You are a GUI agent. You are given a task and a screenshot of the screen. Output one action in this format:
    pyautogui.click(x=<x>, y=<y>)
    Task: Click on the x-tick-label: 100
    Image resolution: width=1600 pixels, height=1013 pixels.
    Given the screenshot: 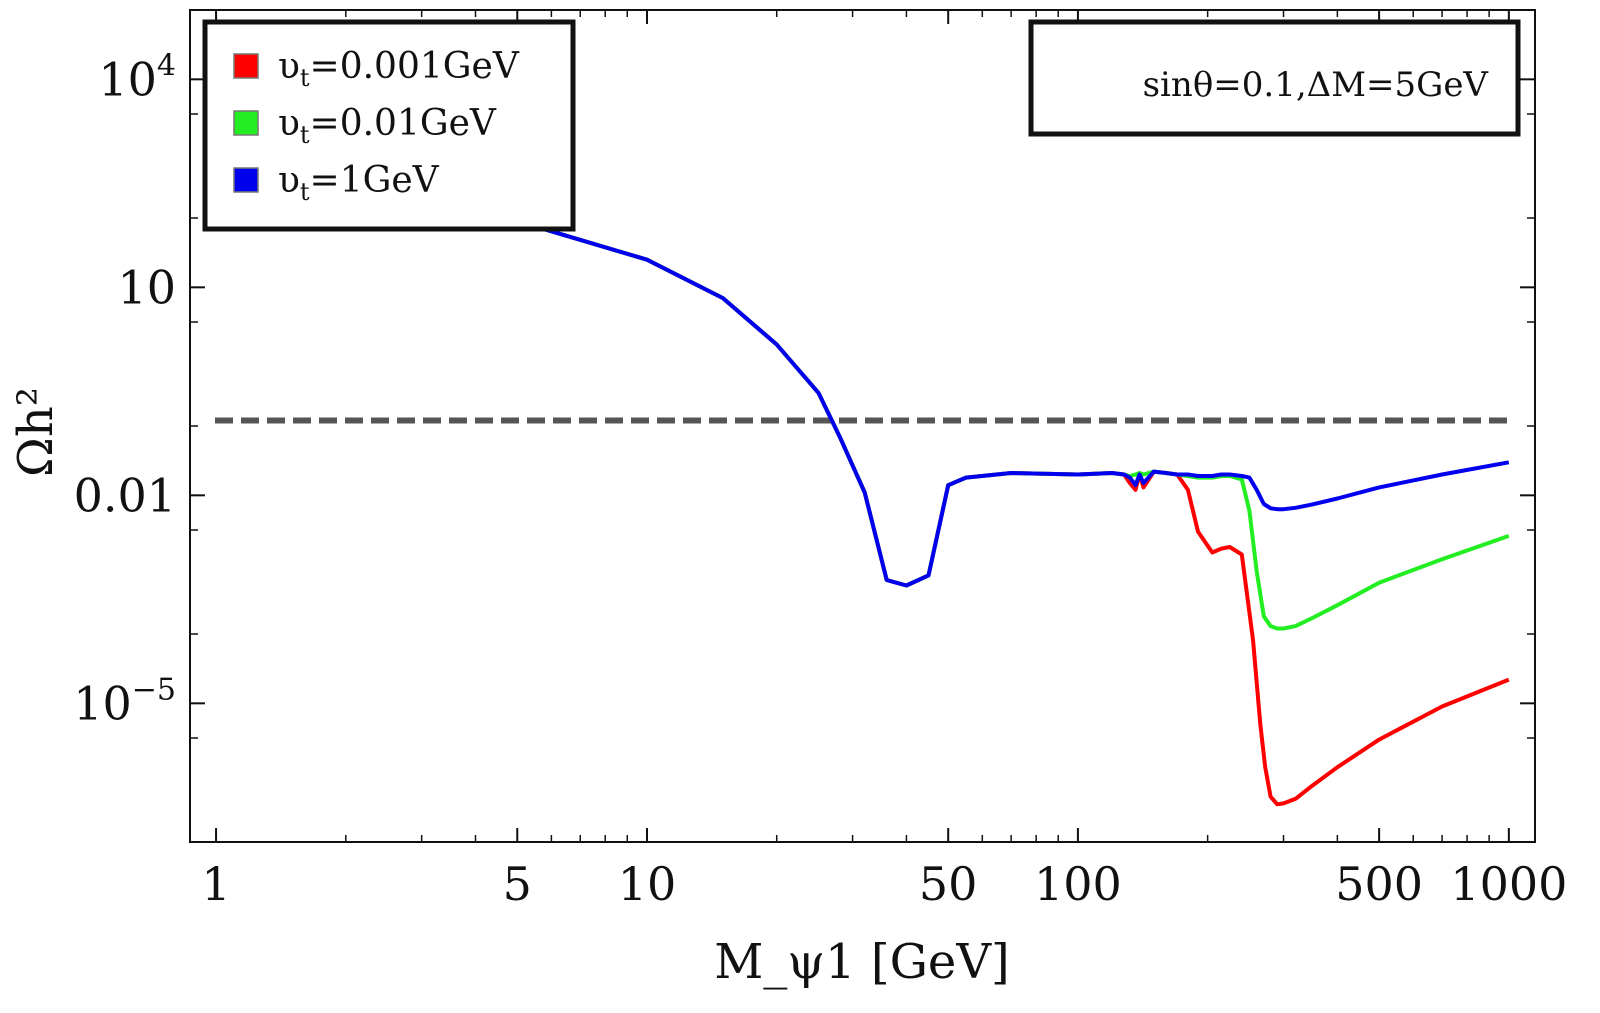 What is the action you would take?
    pyautogui.click(x=1078, y=884)
    